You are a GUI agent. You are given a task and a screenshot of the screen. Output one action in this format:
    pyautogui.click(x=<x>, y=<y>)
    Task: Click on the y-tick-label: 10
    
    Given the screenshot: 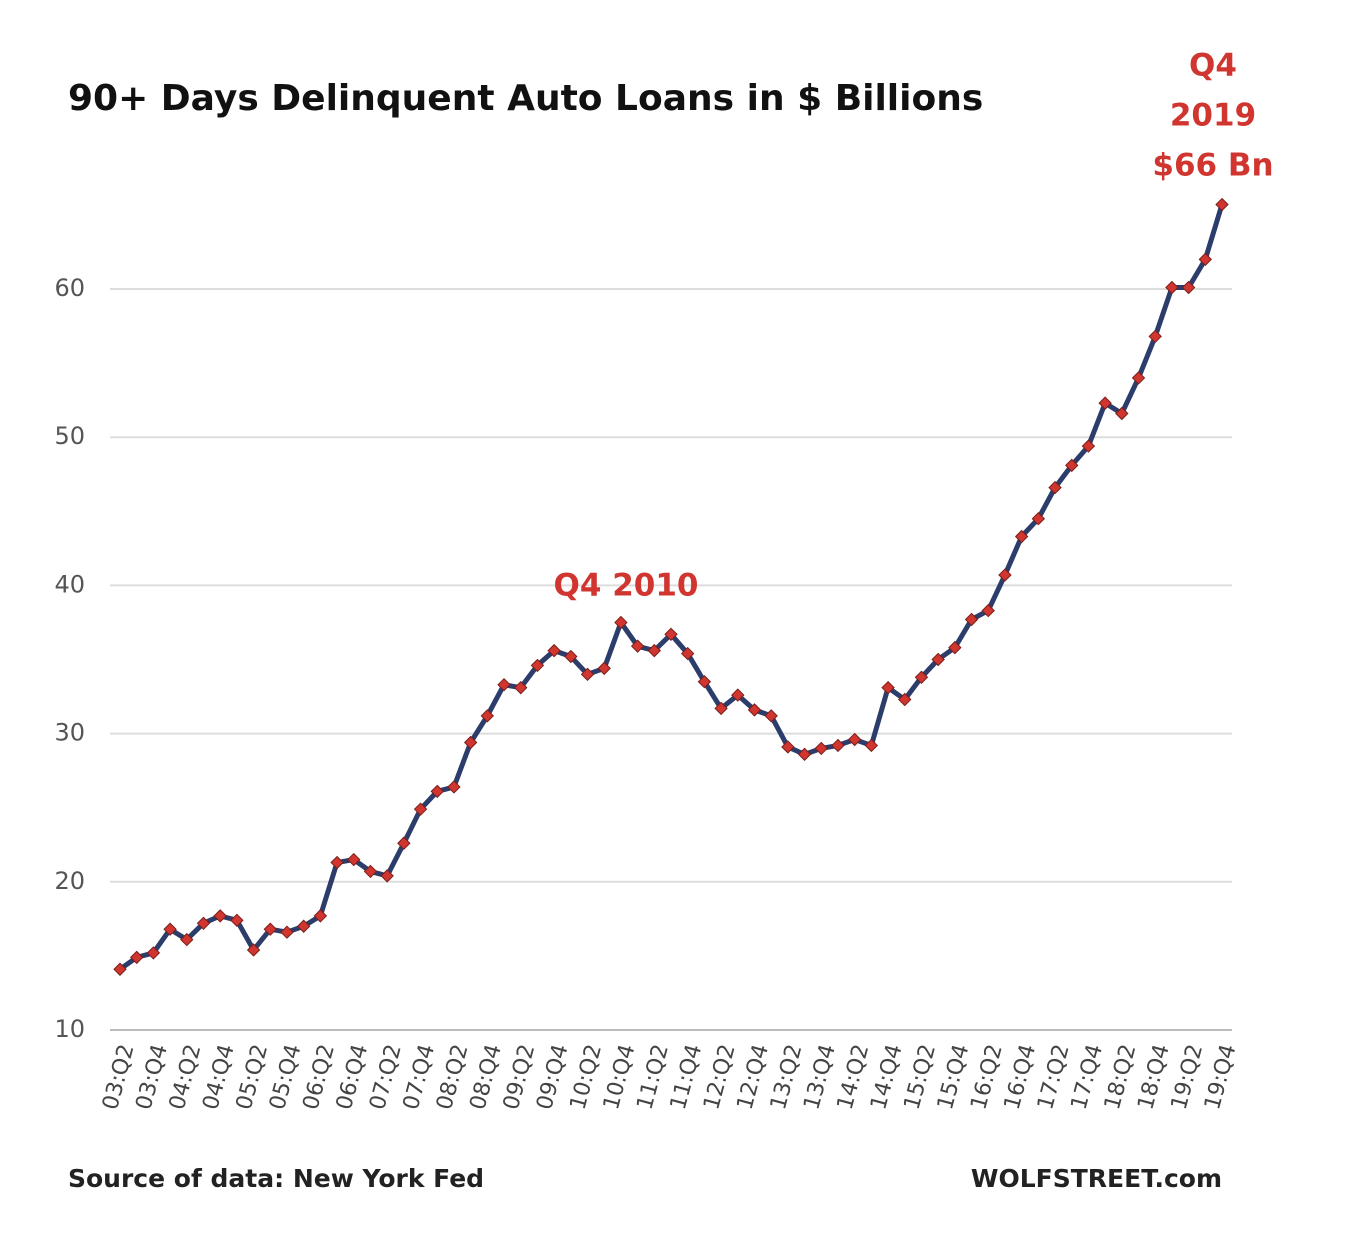 What is the action you would take?
    pyautogui.click(x=69, y=1029)
    